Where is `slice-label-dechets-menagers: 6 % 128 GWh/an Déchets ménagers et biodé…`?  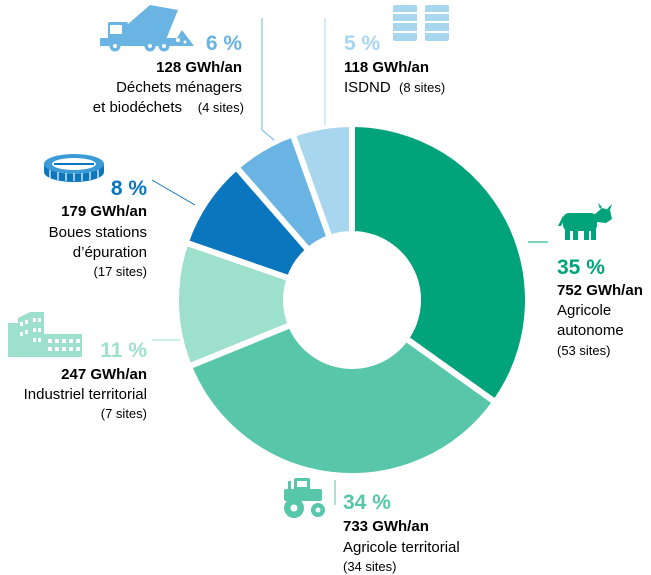 slice-label-dechets-menagers: 6 % 128 GWh/an Déchets ménagers et biodé… is located at coordinates (168, 74).